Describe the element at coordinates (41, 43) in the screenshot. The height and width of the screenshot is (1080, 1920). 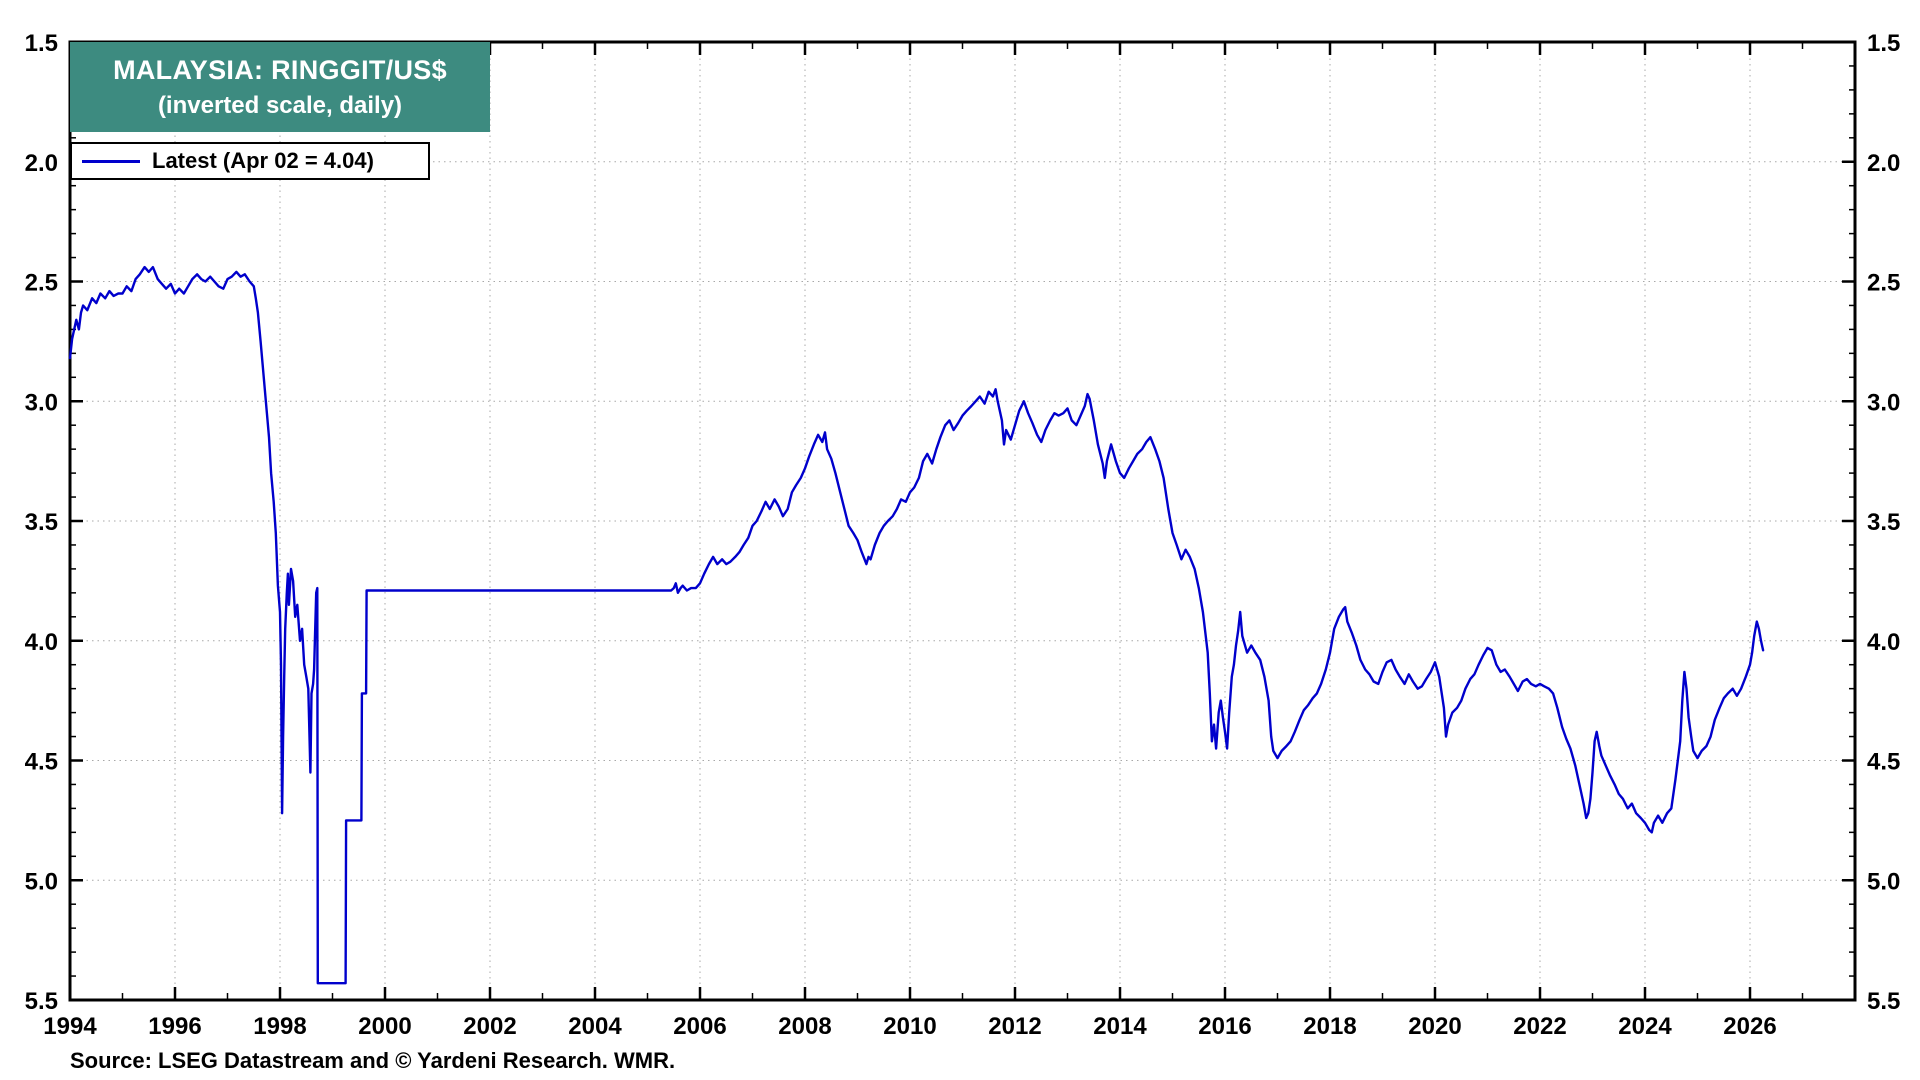
I see `y-axis-label-left: 1.5` at that location.